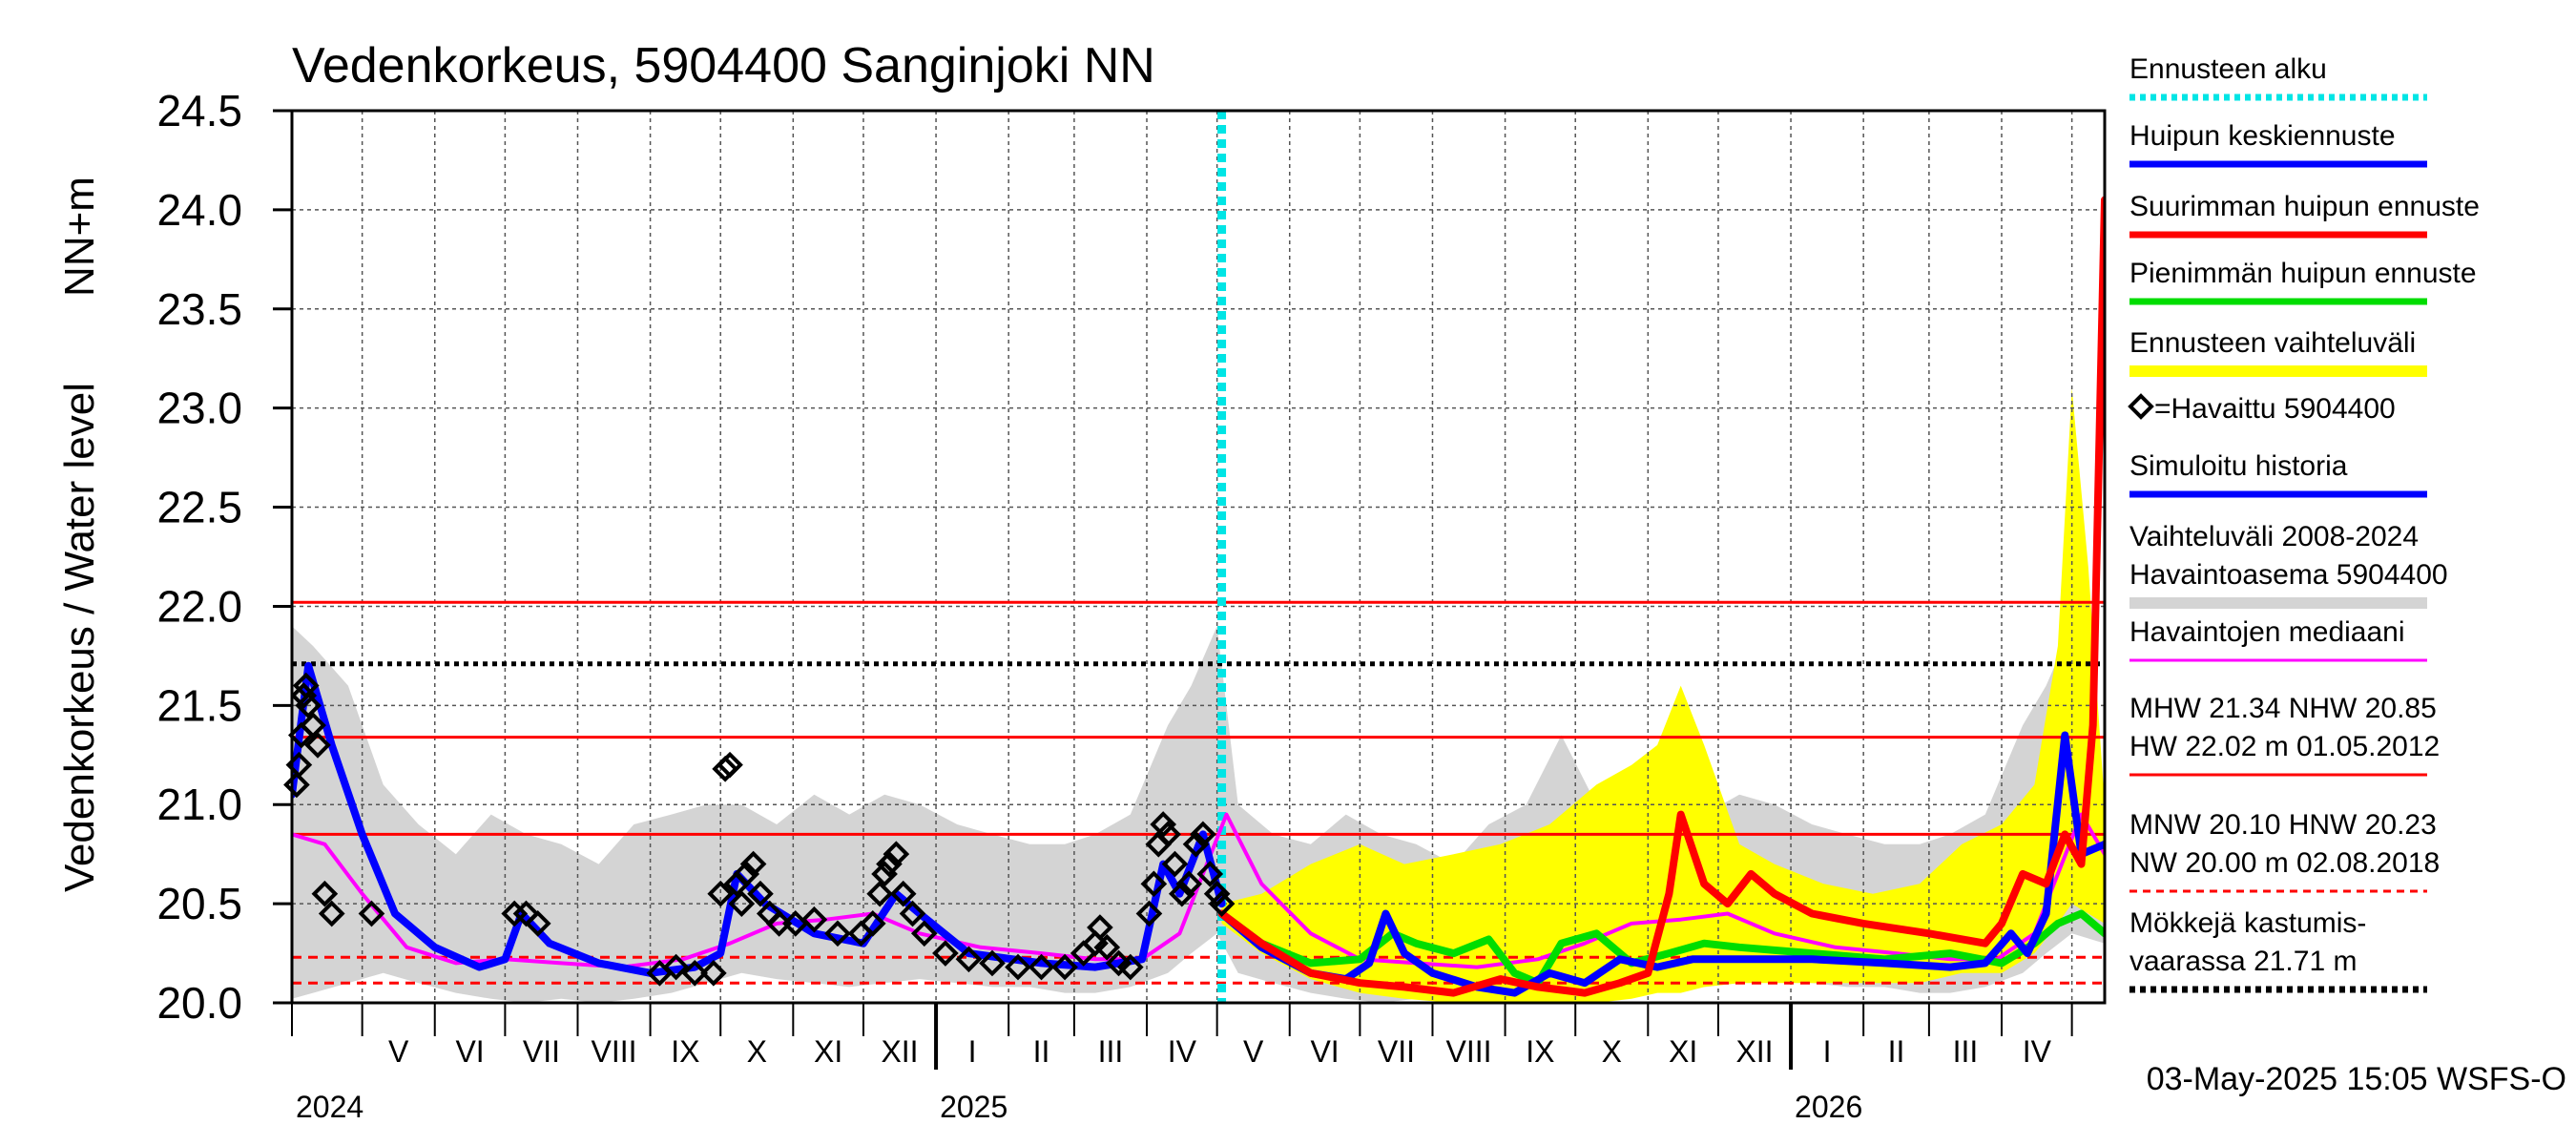  I want to click on legend-label-2: NW 20.00 m 02.08.2018, so click(2284, 863).